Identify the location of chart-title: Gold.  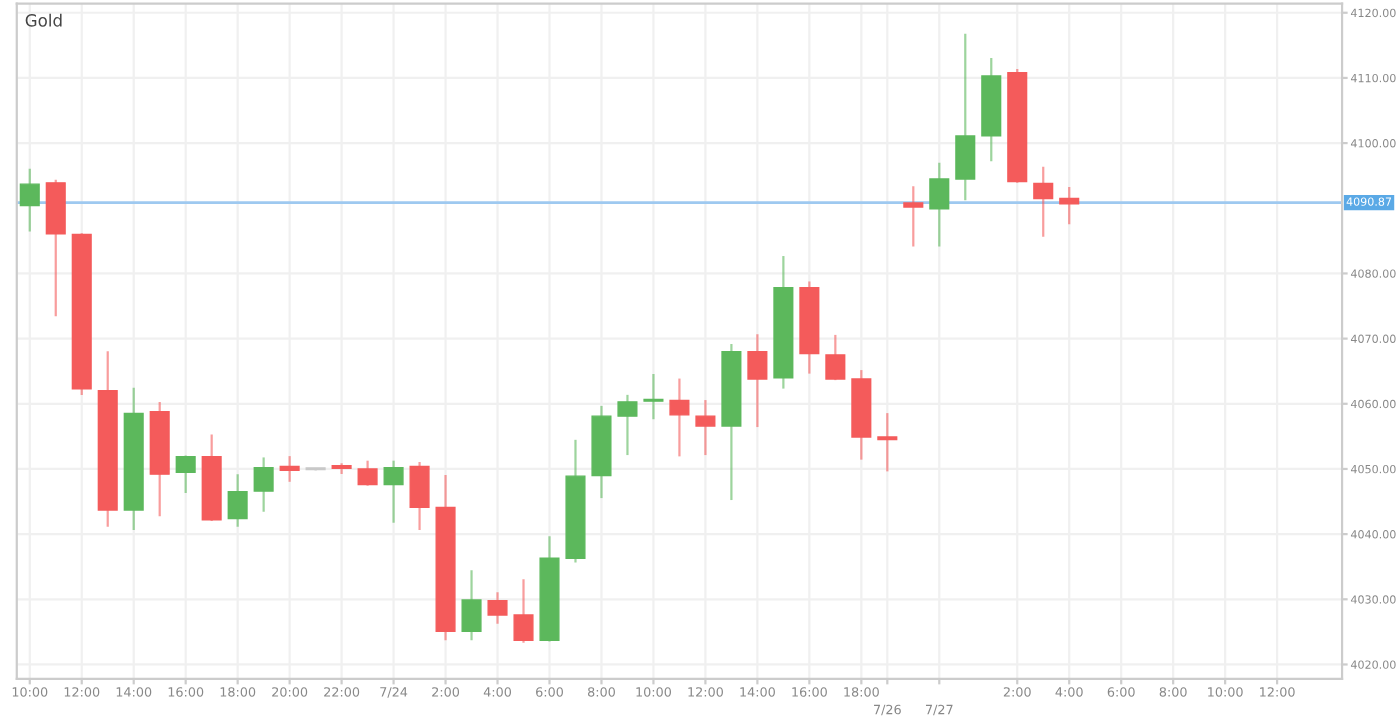
(43, 20).